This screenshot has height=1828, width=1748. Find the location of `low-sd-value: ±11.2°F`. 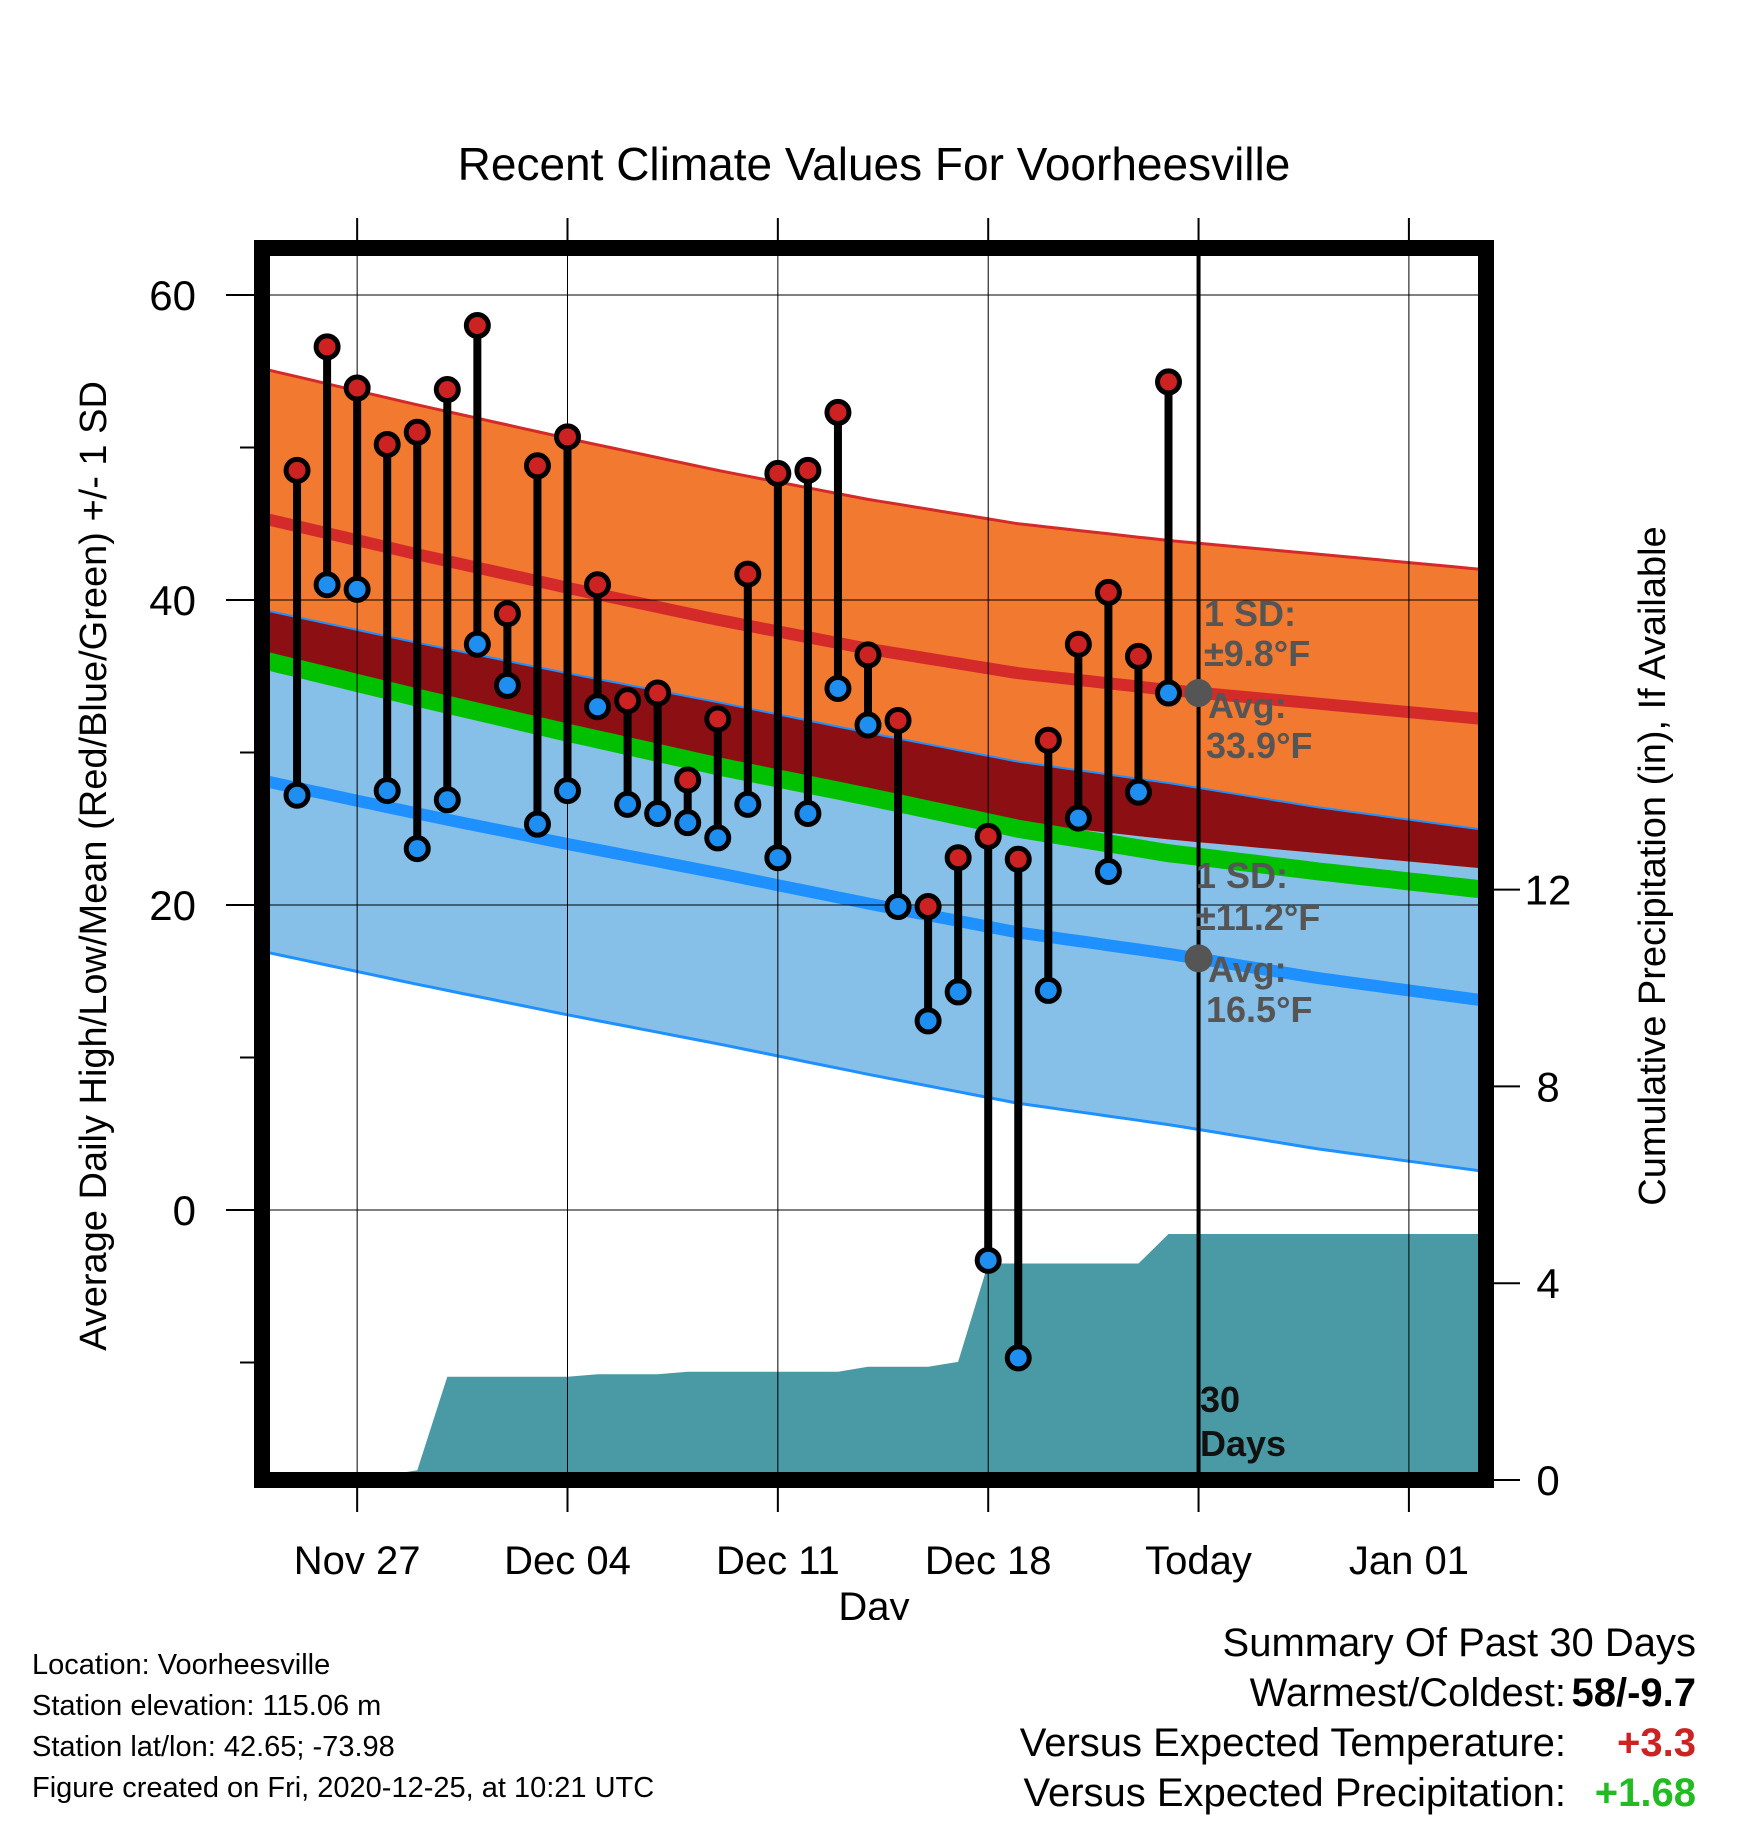

low-sd-value: ±11.2°F is located at coordinates (1258, 917).